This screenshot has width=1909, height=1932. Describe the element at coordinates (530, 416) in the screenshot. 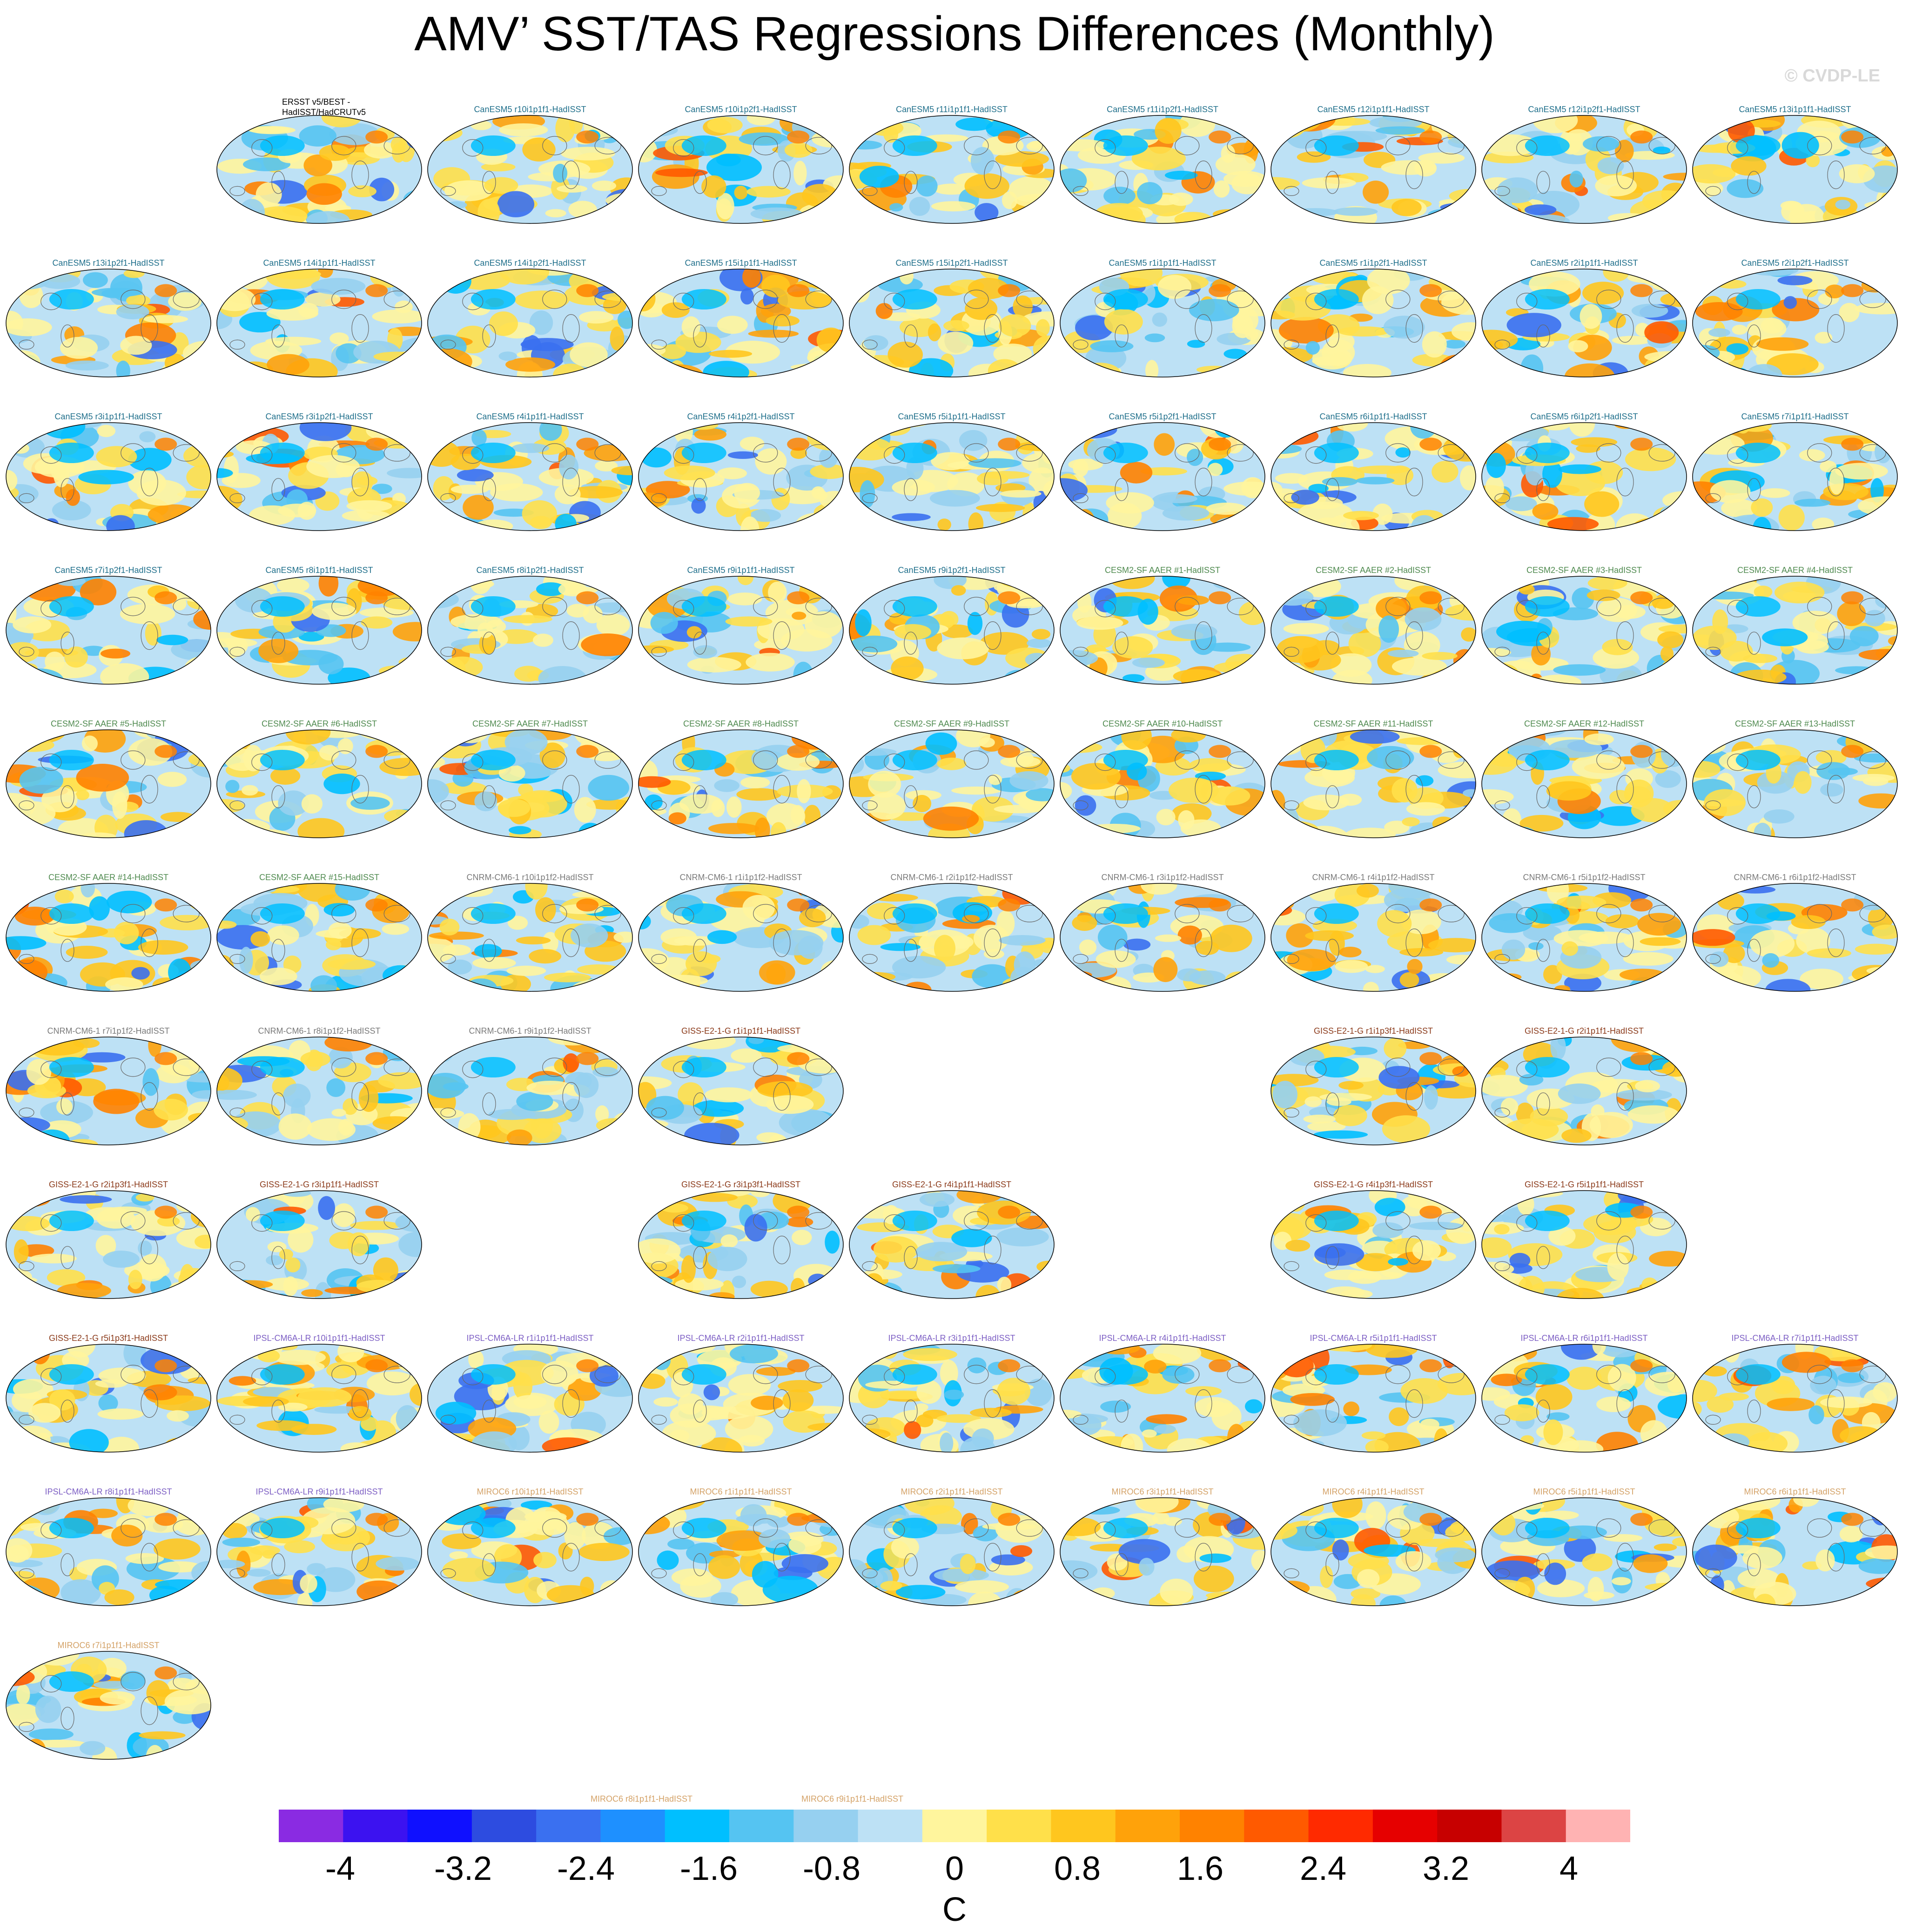

I see `panel-label: CanESM5 r4i1p1f1-HadISST` at that location.